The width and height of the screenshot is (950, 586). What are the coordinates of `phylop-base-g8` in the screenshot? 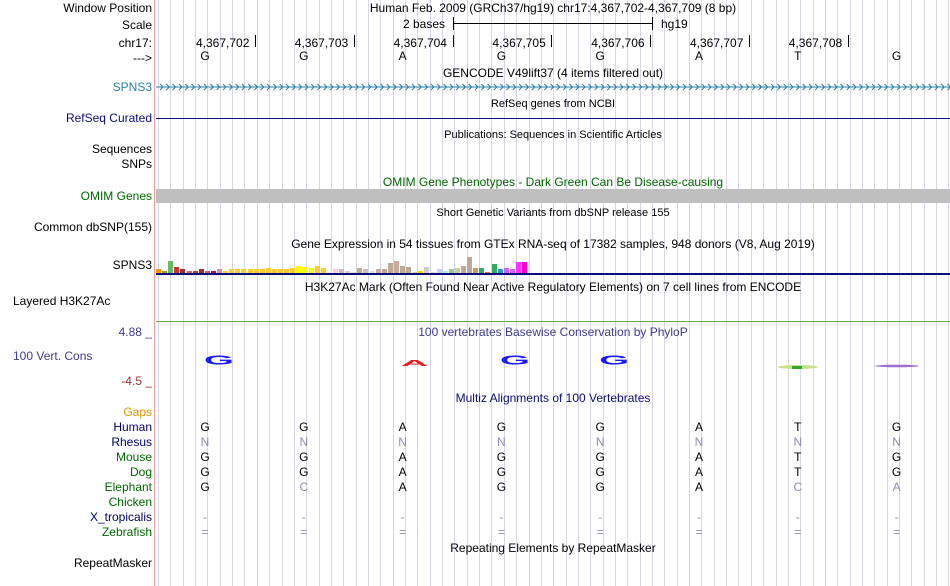 It's located at (897, 366).